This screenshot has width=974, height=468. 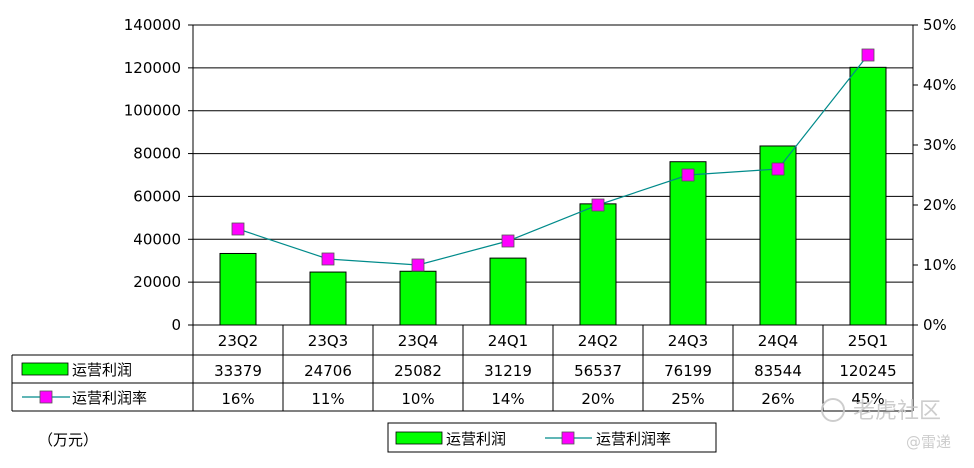 What do you see at coordinates (45, 369) in the screenshot?
I see `table-bar-swatch` at bounding box center [45, 369].